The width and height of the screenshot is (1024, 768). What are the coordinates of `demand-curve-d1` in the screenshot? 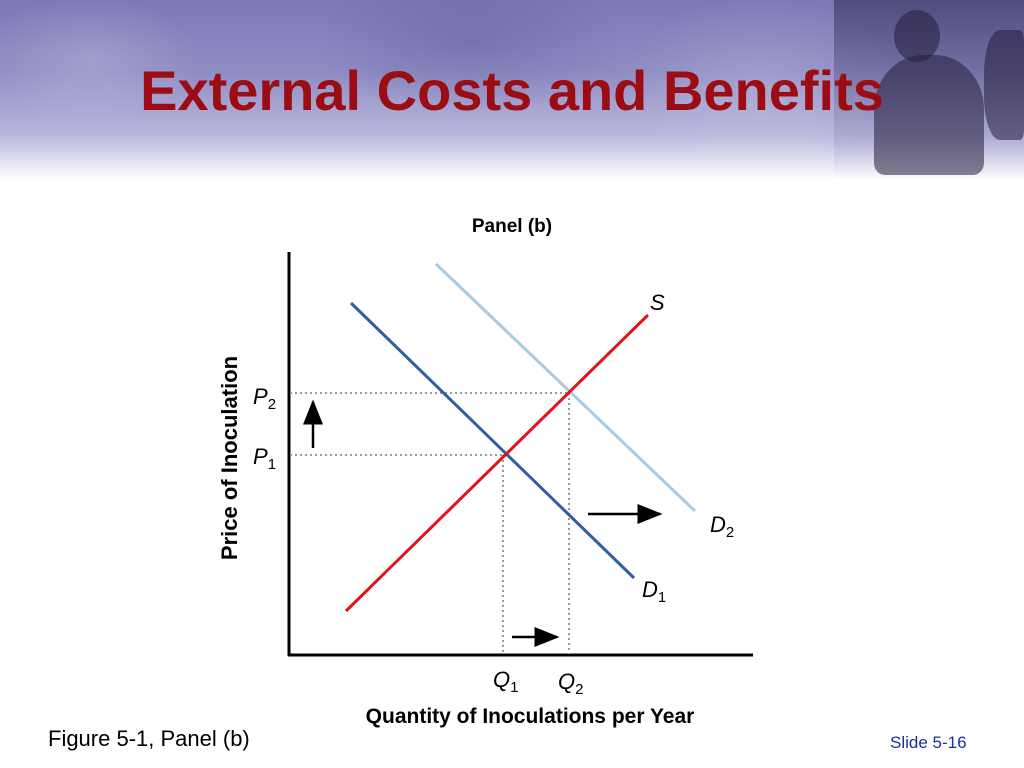 It's located at (492, 440).